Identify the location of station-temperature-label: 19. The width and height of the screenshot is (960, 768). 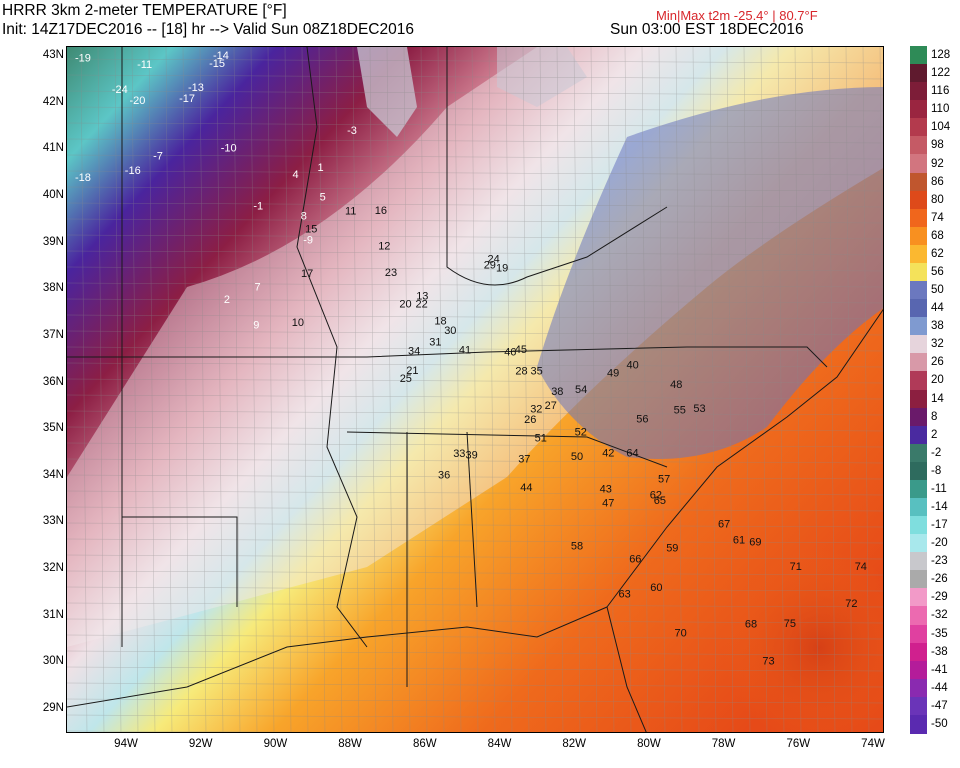
(502, 268).